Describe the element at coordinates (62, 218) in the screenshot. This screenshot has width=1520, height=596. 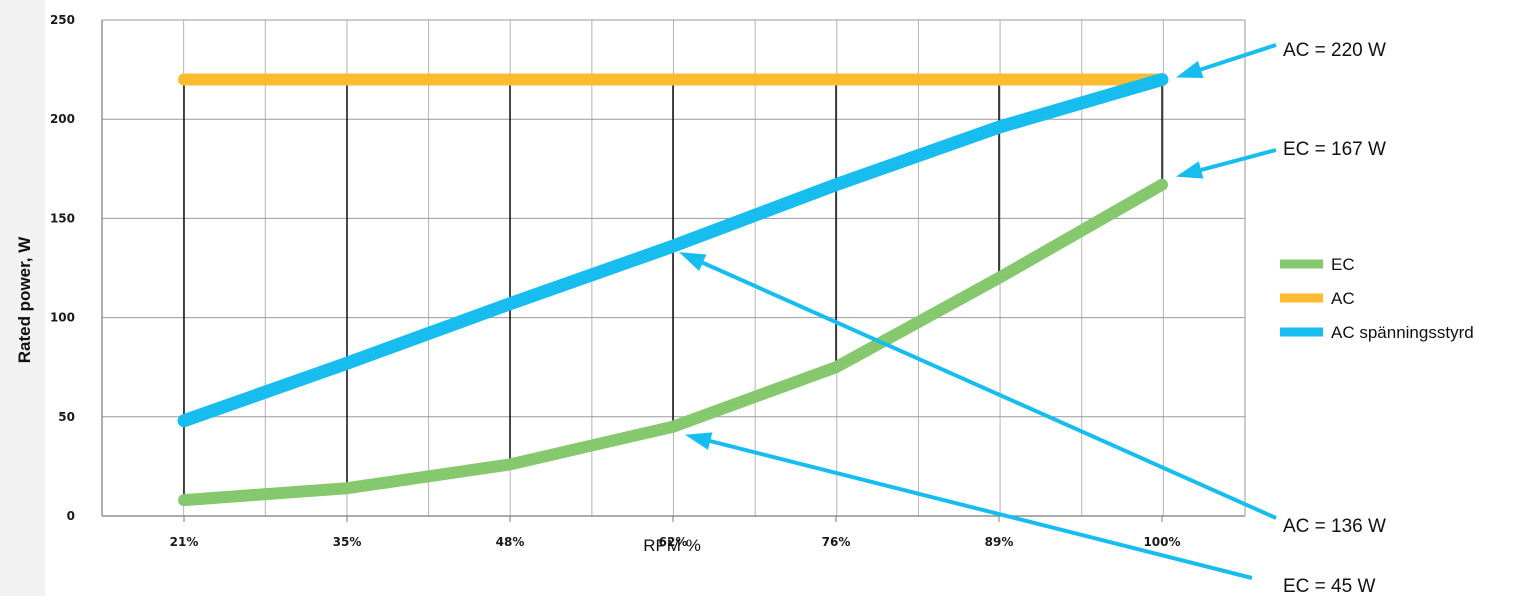
I see `y-tick-label: 150` at that location.